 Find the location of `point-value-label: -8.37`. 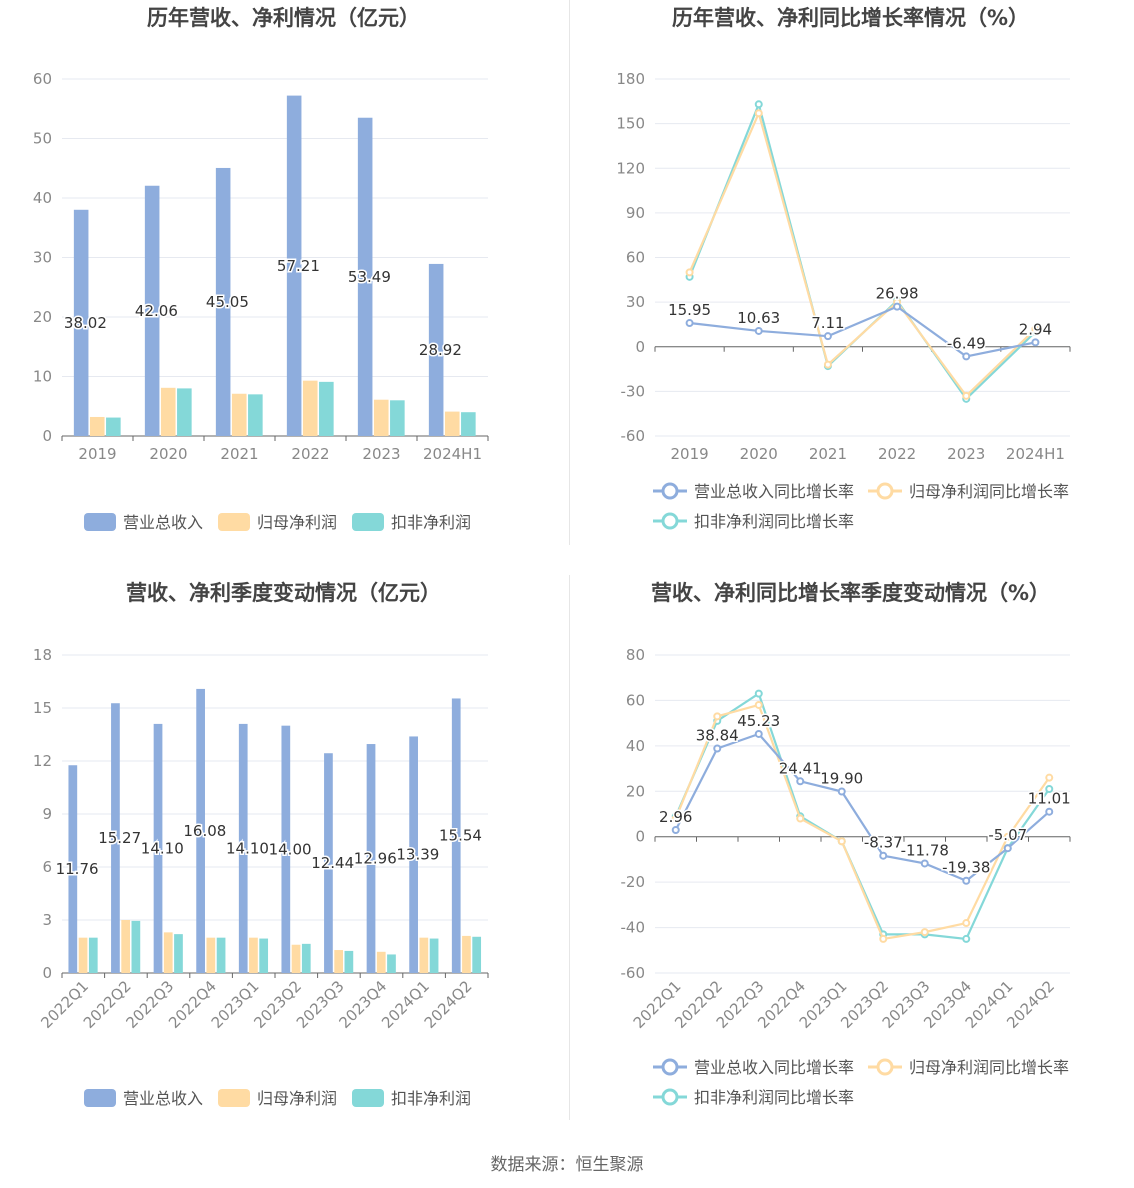

point-value-label: -8.37 is located at coordinates (883, 843).